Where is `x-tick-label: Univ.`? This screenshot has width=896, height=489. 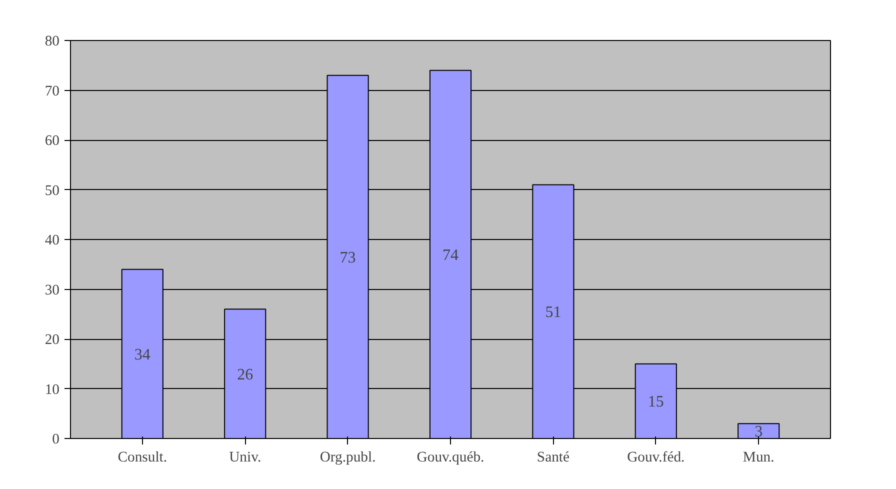 x-tick-label: Univ. is located at coordinates (245, 458).